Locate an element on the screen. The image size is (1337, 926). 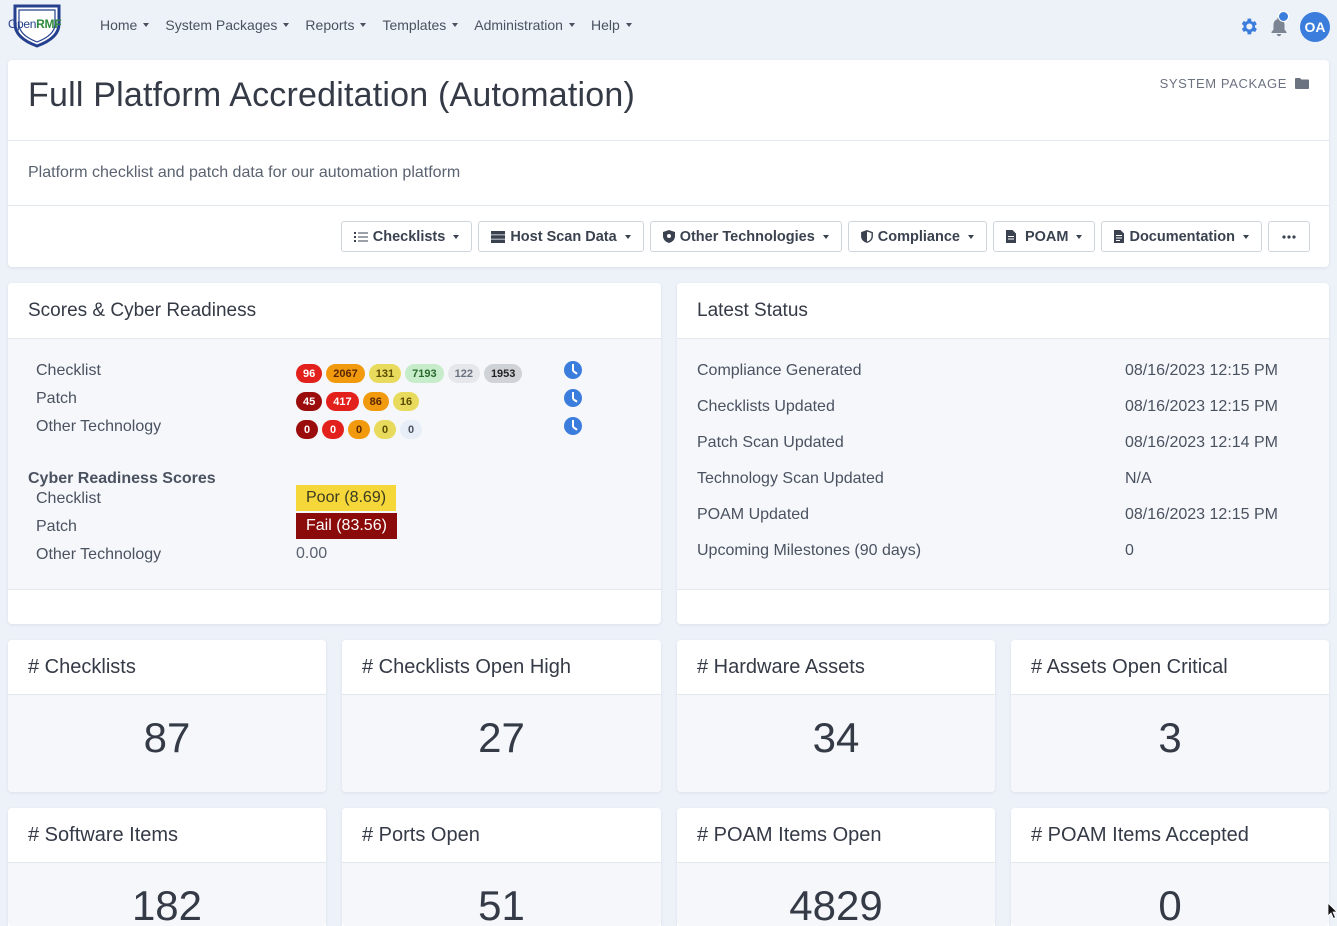
severity-pill: 1953 is located at coordinates (503, 373).